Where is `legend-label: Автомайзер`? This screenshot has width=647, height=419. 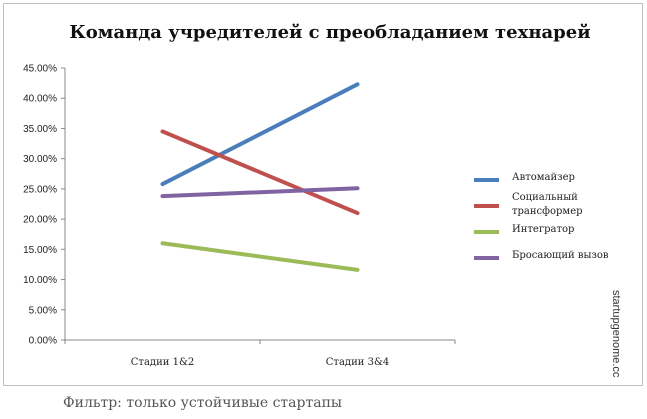 legend-label: Автомайзер is located at coordinates (543, 177).